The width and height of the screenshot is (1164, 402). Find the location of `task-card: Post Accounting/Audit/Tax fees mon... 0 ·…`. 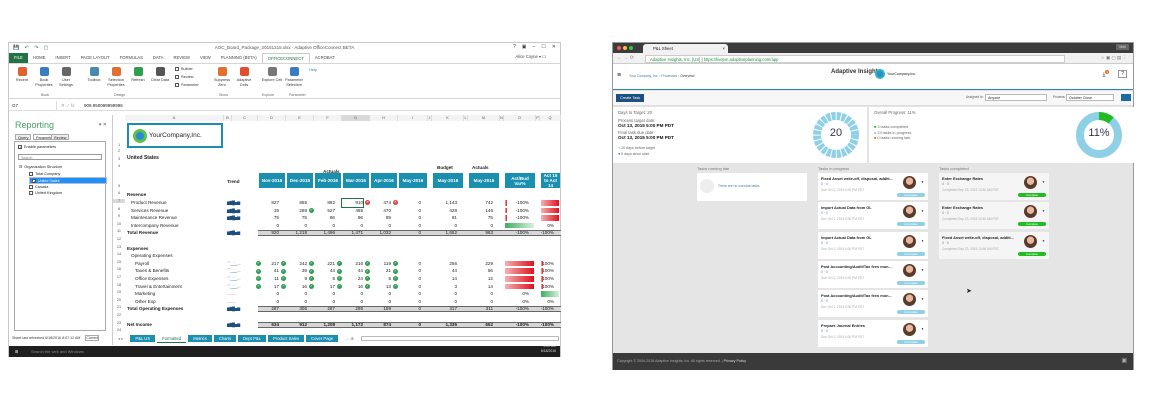

task-card: Post Accounting/Audit/Tax fees mon... 0 ·… is located at coordinates (873, 274).